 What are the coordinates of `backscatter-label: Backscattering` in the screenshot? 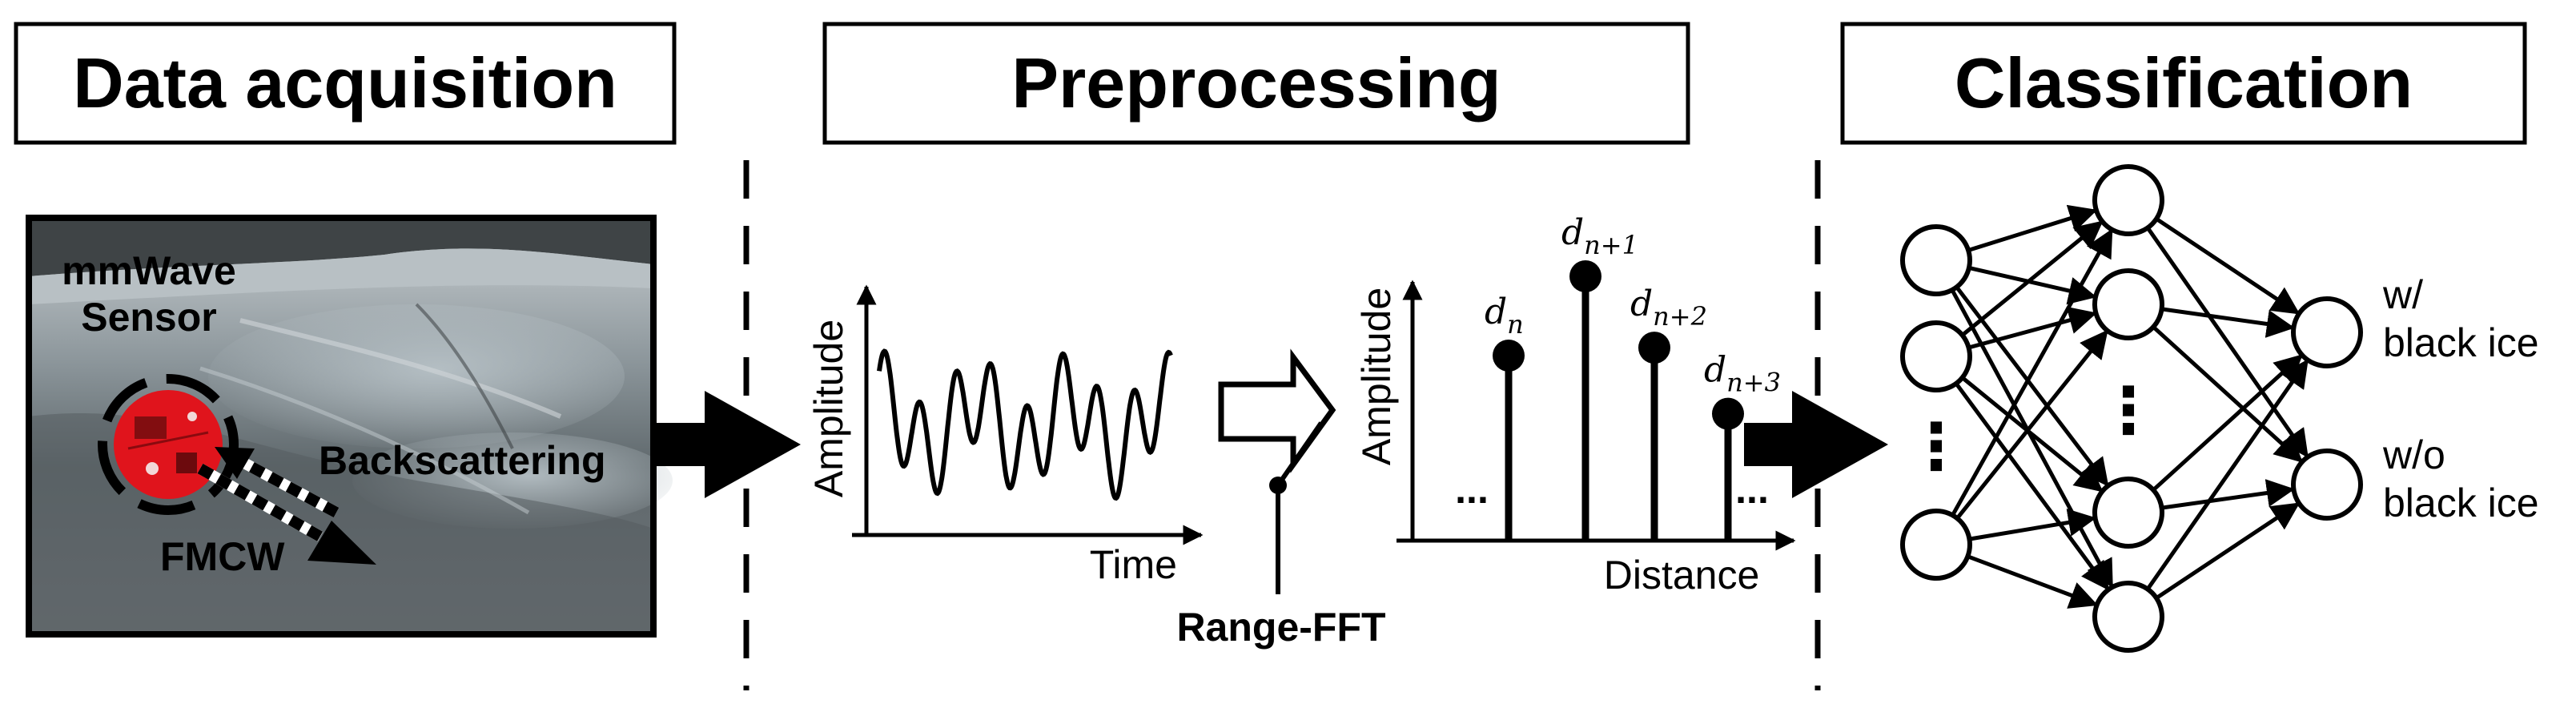 It's located at (462, 460).